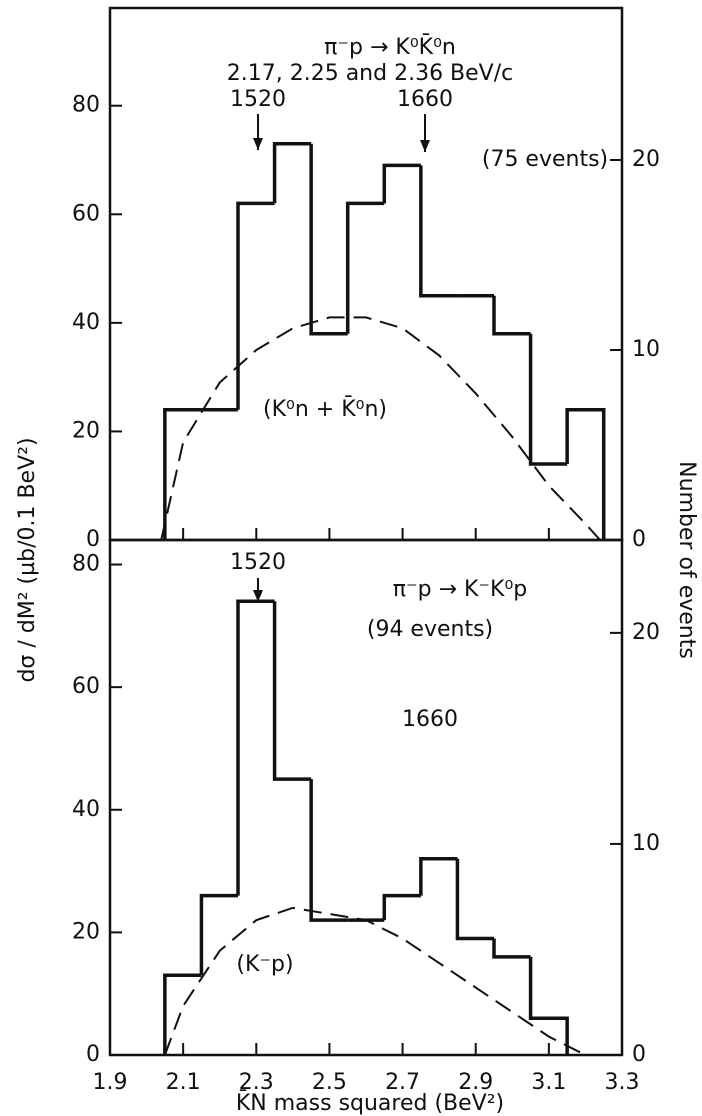 This screenshot has height=1116, width=702. What do you see at coordinates (183, 1082) in the screenshot?
I see `x-tick-label: 2.1` at bounding box center [183, 1082].